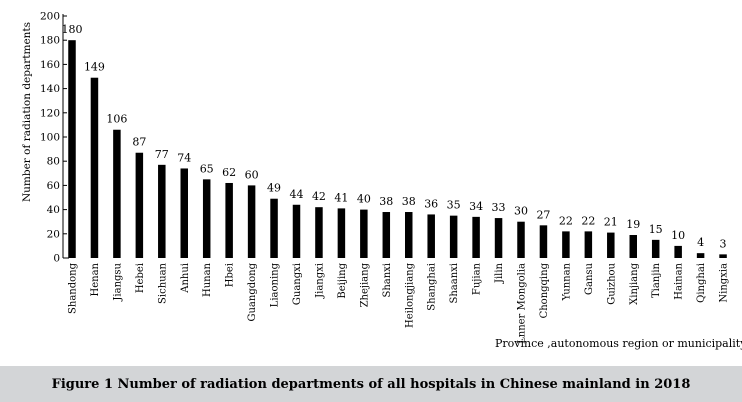 The image size is (742, 402). Describe the element at coordinates (543, 214) in the screenshot. I see `data-label: 27` at that location.